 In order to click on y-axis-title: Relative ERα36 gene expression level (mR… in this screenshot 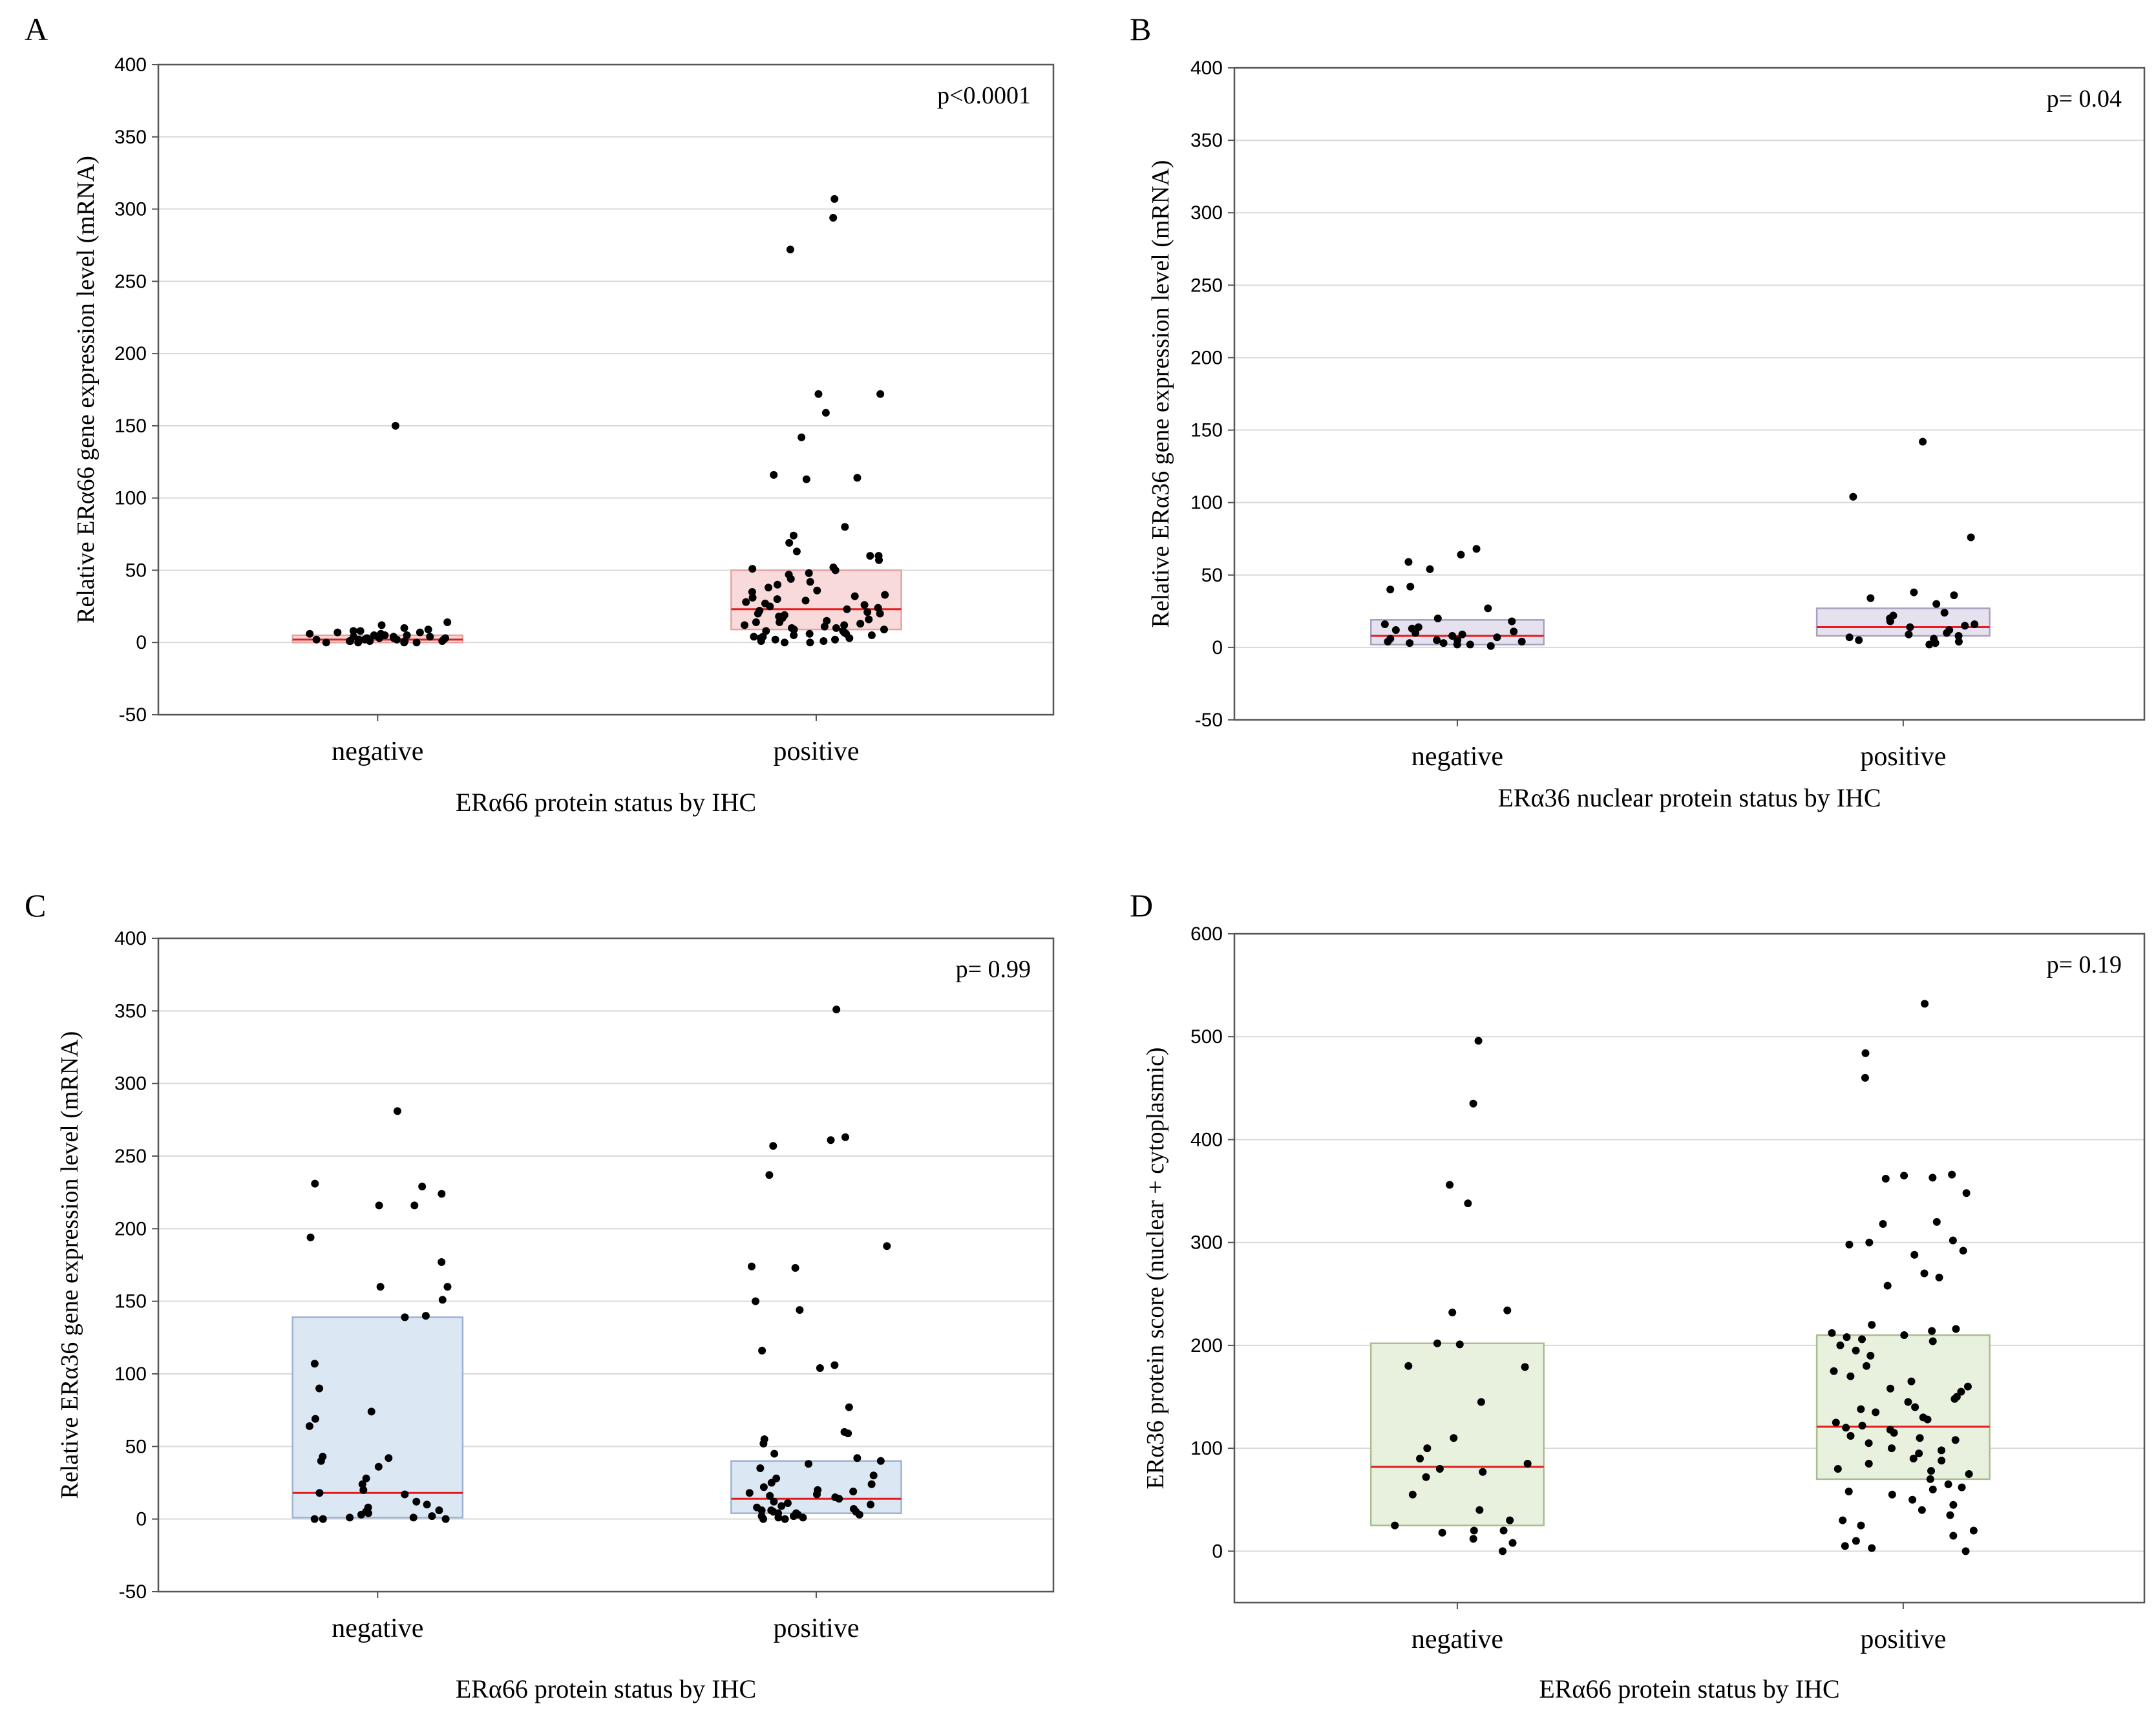, I will do `click(1160, 394)`.